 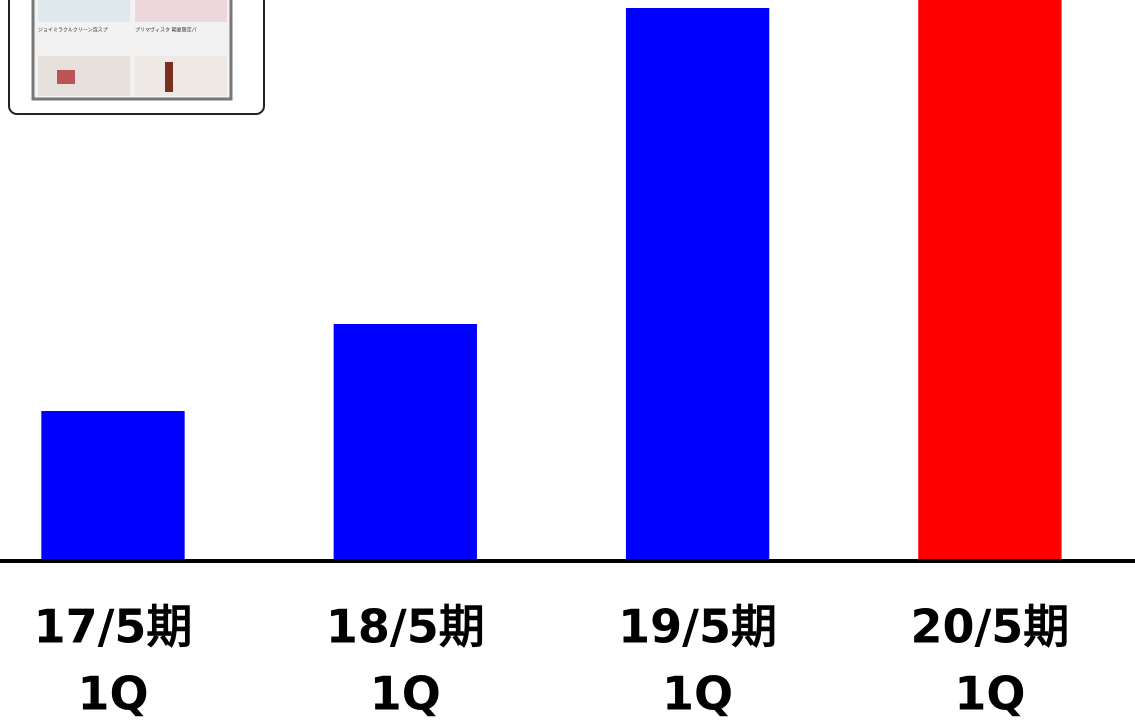 What do you see at coordinates (113, 627) in the screenshot?
I see `x-tick-label: 17/5期` at bounding box center [113, 627].